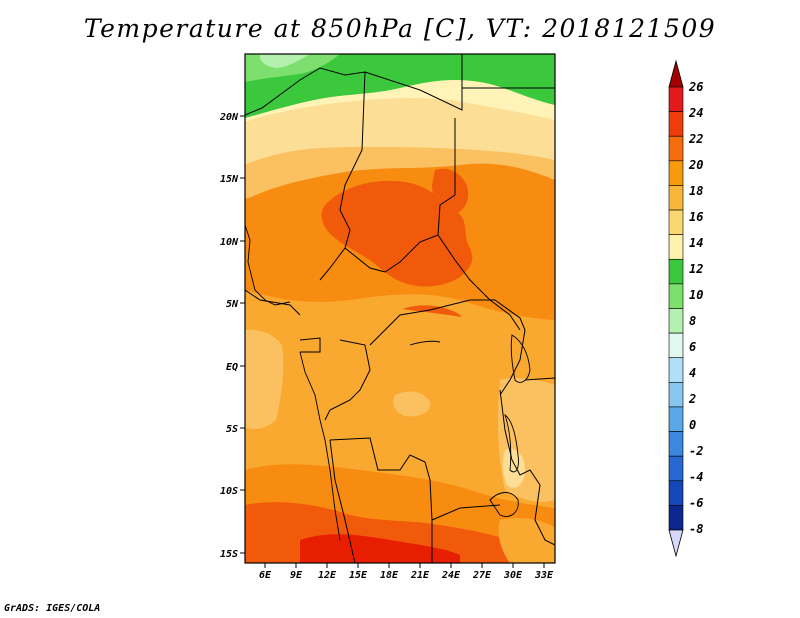 Image resolution: width=800 pixels, height=618 pixels. Describe the element at coordinates (692, 321) in the screenshot. I see `colorbar-label: 8` at that location.